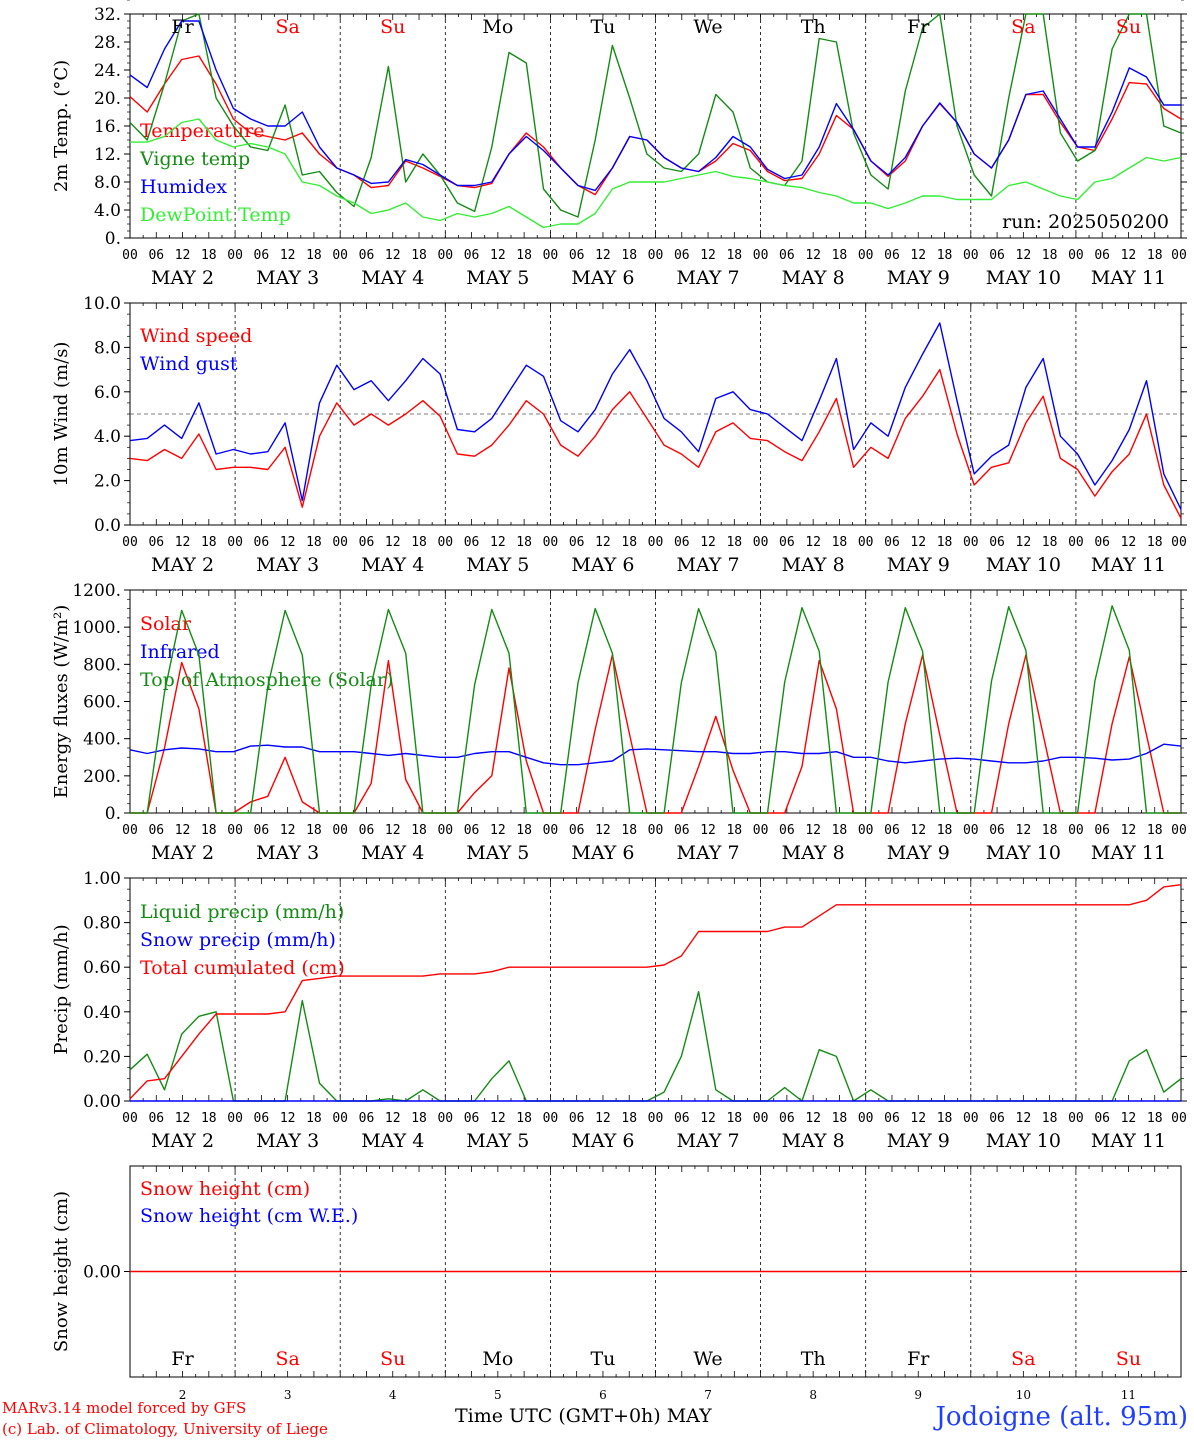 Image resolution: width=1194 pixels, height=1440 pixels. What do you see at coordinates (124, 1408) in the screenshot?
I see `model-credit: MARv3.14 model forced by GFS` at bounding box center [124, 1408].